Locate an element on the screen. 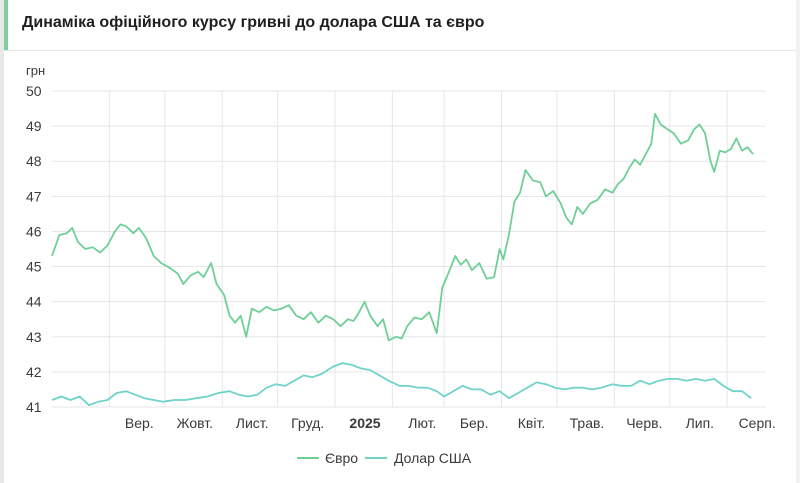  series-line-usd is located at coordinates (401, 384).